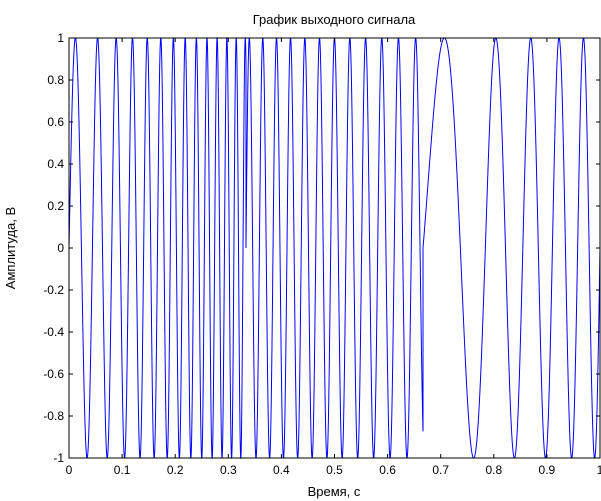  Describe the element at coordinates (69, 470) in the screenshot. I see `x-tick-label: 0` at that location.